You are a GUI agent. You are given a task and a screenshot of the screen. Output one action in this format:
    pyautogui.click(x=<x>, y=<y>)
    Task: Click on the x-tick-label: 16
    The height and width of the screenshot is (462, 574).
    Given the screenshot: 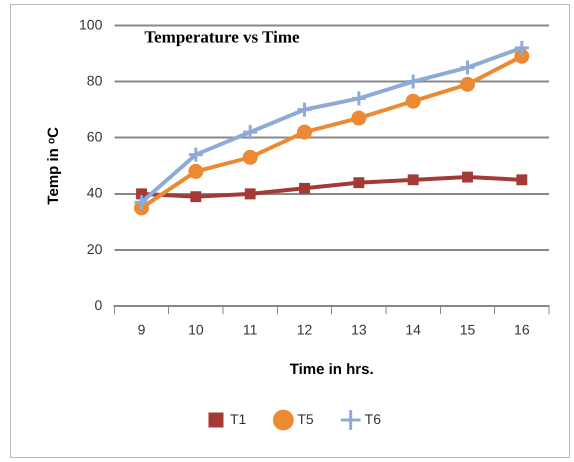 What is the action you would take?
    pyautogui.click(x=522, y=329)
    